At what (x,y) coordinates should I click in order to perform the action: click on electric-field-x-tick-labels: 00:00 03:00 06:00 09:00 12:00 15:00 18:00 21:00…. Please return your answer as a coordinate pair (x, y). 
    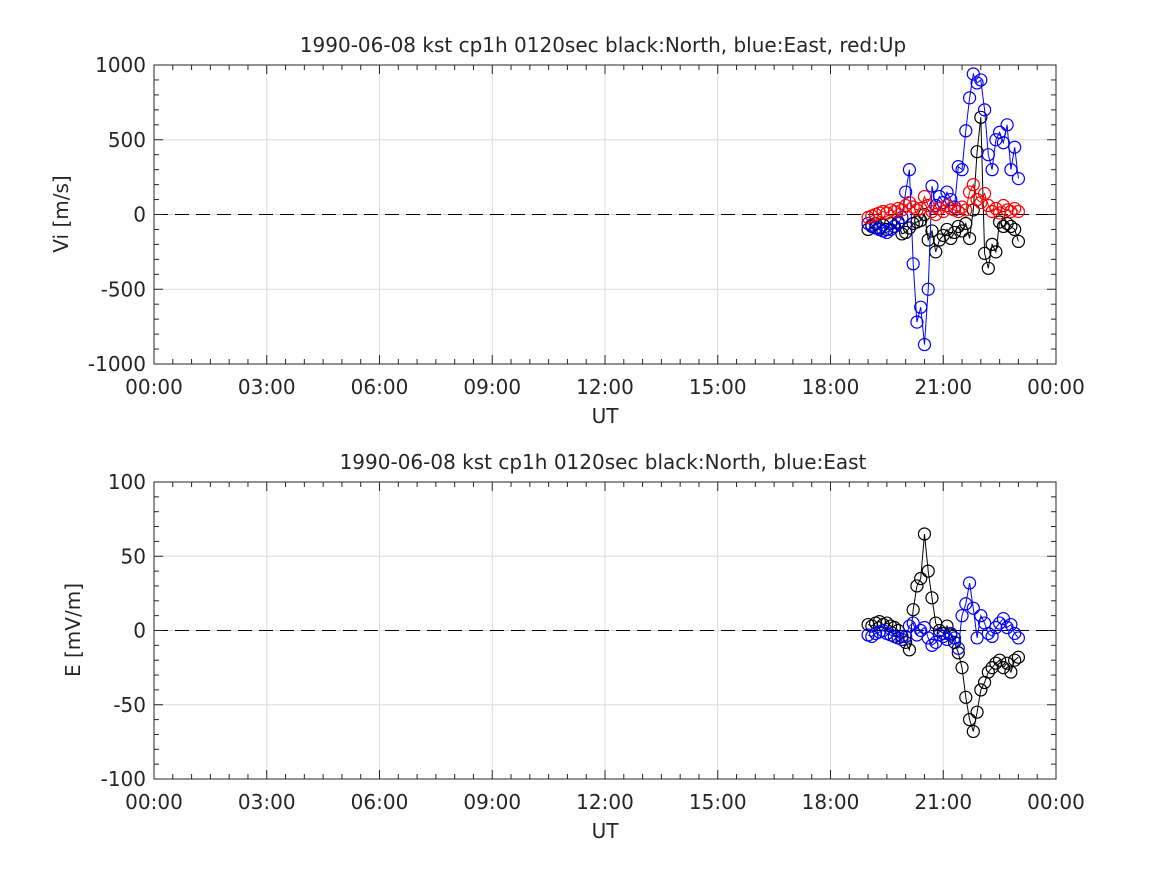
    Looking at the image, I should click on (605, 802).